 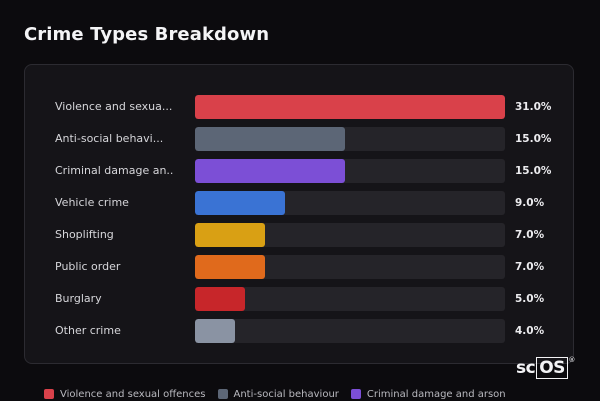 What do you see at coordinates (286, 394) in the screenshot?
I see `legend-label: Anti-social behaviour` at bounding box center [286, 394].